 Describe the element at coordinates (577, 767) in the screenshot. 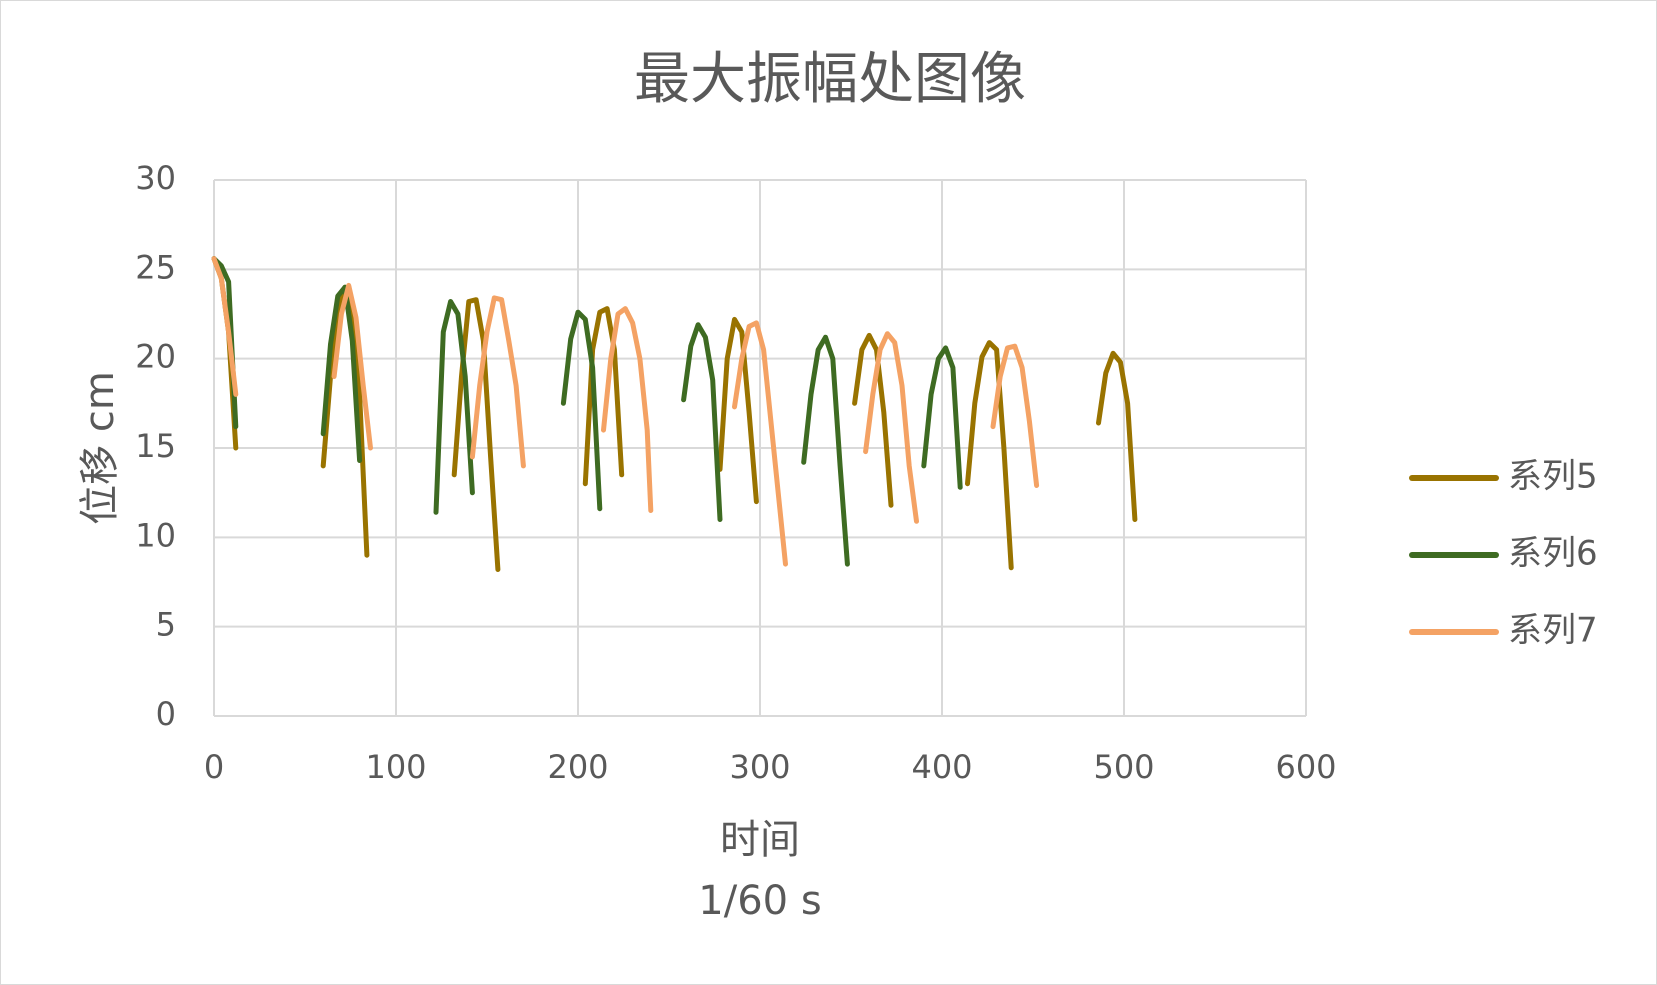

I see `x-tick-label: 200` at that location.